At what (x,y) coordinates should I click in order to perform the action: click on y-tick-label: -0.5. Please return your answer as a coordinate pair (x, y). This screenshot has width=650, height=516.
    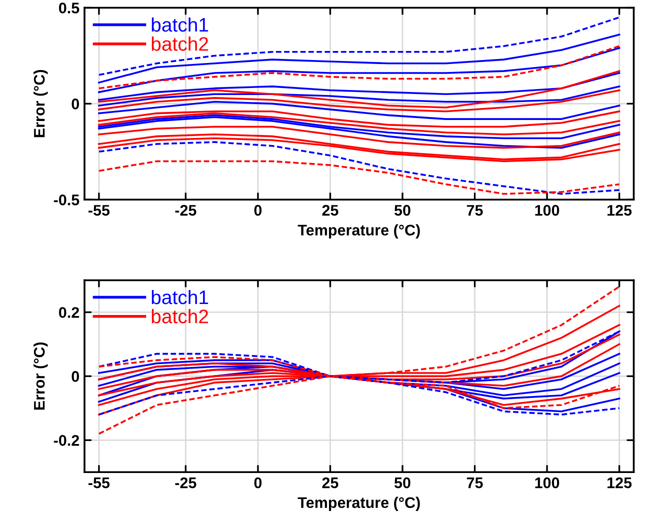
    Looking at the image, I should click on (67, 200).